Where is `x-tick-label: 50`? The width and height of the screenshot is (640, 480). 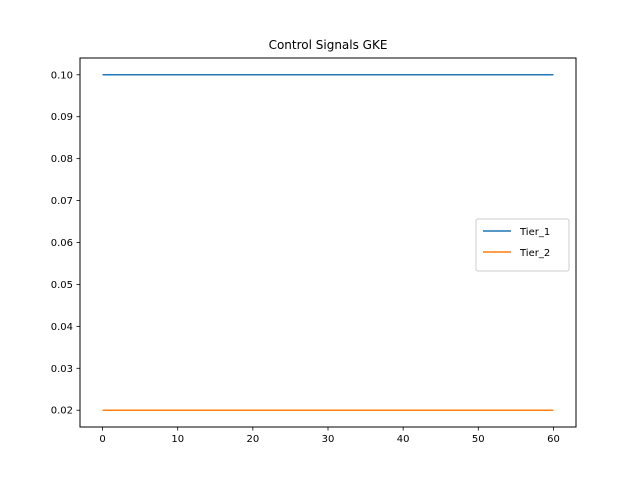 x-tick-label: 50 is located at coordinates (478, 439).